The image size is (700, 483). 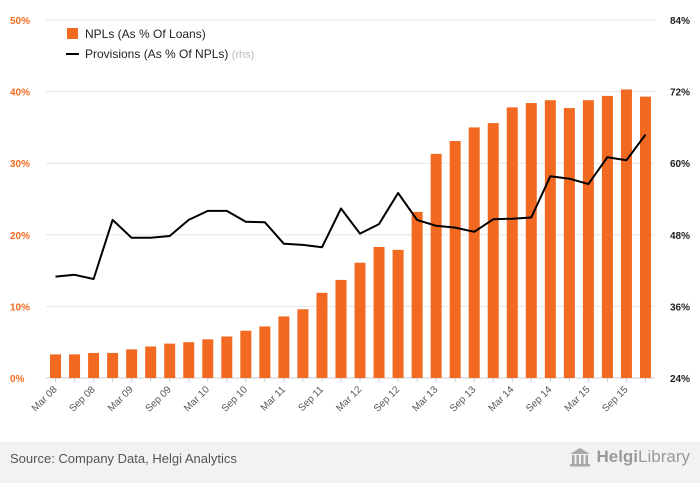 What do you see at coordinates (274, 399) in the screenshot?
I see `x-tick-label: Mar 11` at bounding box center [274, 399].